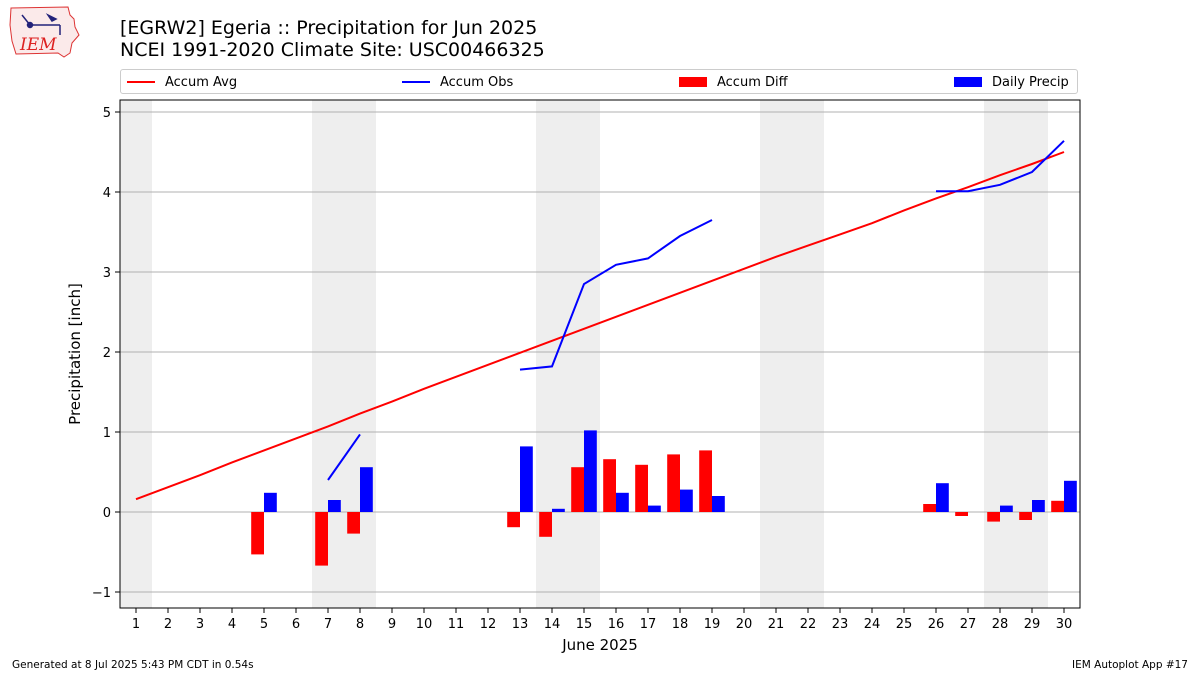  Describe the element at coordinates (332, 50) in the screenshot. I see `title-line-2: NCEI 1991-2020 Climate Site: USC00466325` at that location.